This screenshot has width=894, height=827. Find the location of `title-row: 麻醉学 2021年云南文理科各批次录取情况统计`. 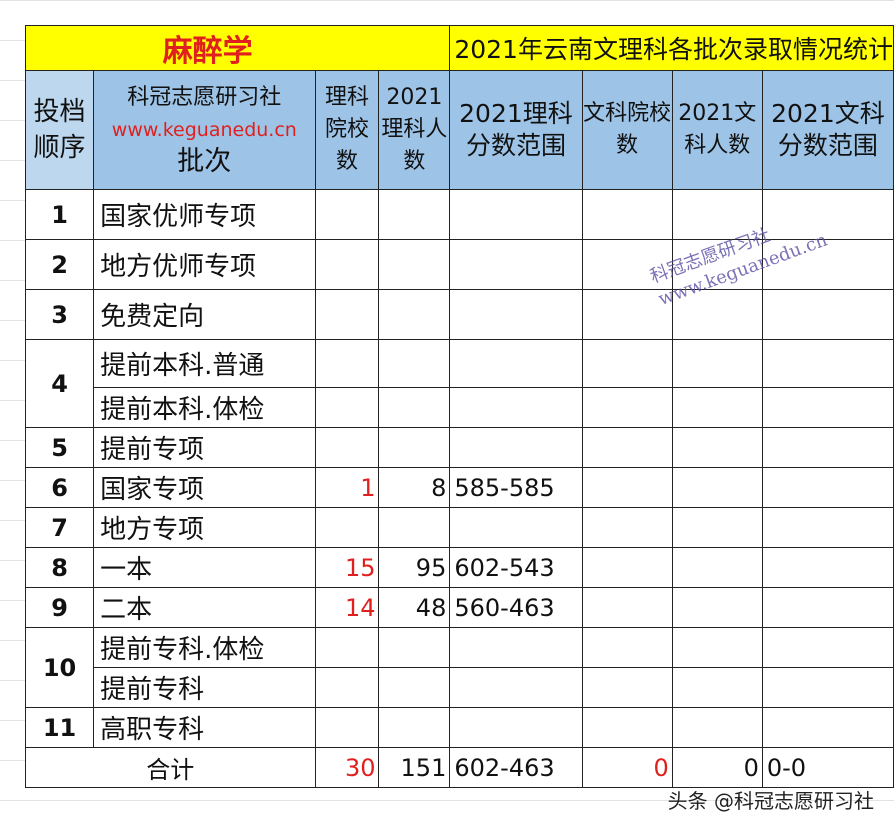

title-row: 麻醉学 2021年云南文理科各批次录取情况统计 is located at coordinates (459, 48).